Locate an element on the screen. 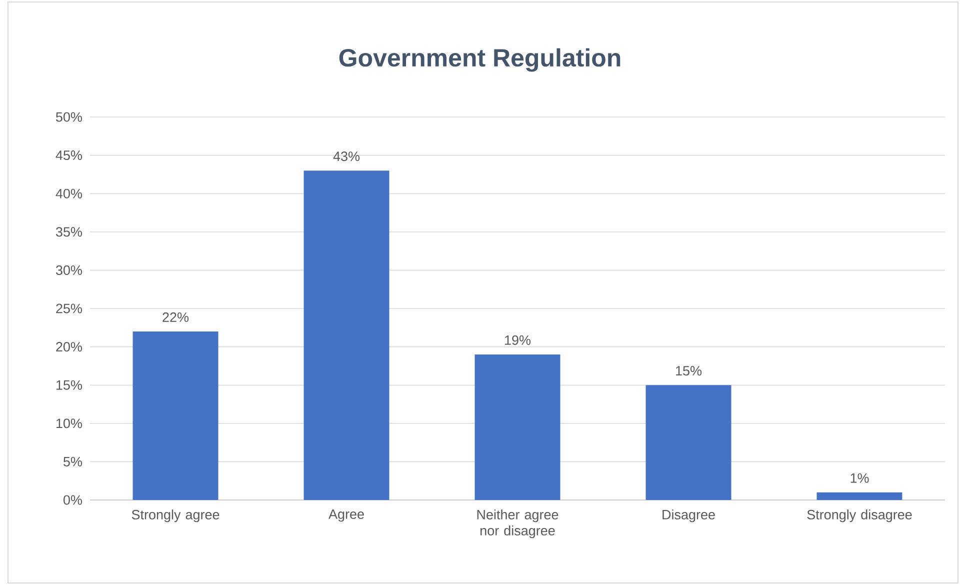 The width and height of the screenshot is (961, 585). data-label: 43% is located at coordinates (346, 157).